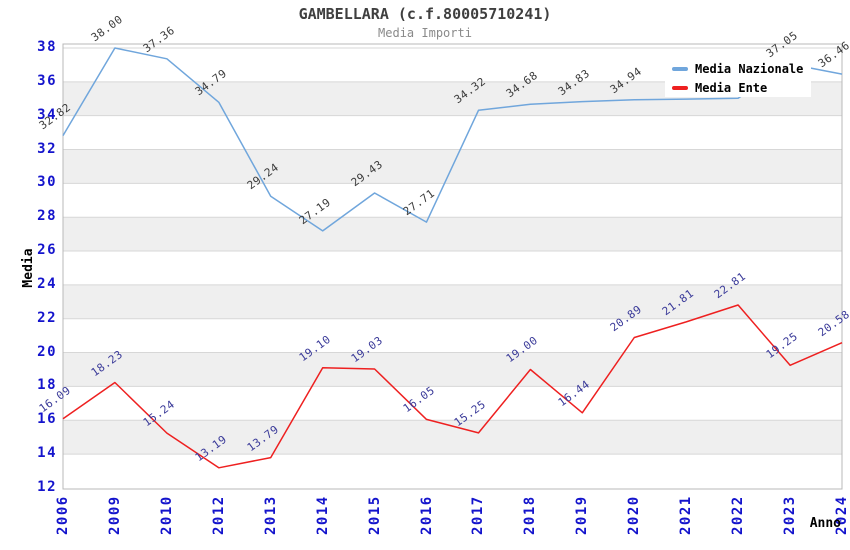 The image size is (850, 550). I want to click on legend-swatch-media-ente-icon, so click(680, 87).